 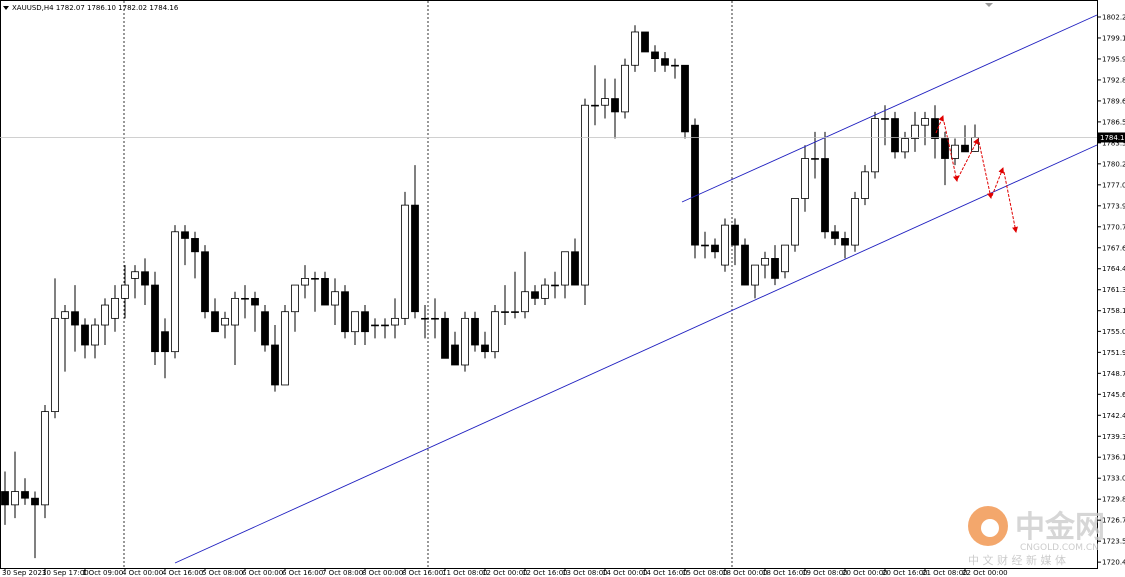 What do you see at coordinates (785, 573) in the screenshot?
I see `x-tick-label: 18 Oct 16:00` at bounding box center [785, 573].